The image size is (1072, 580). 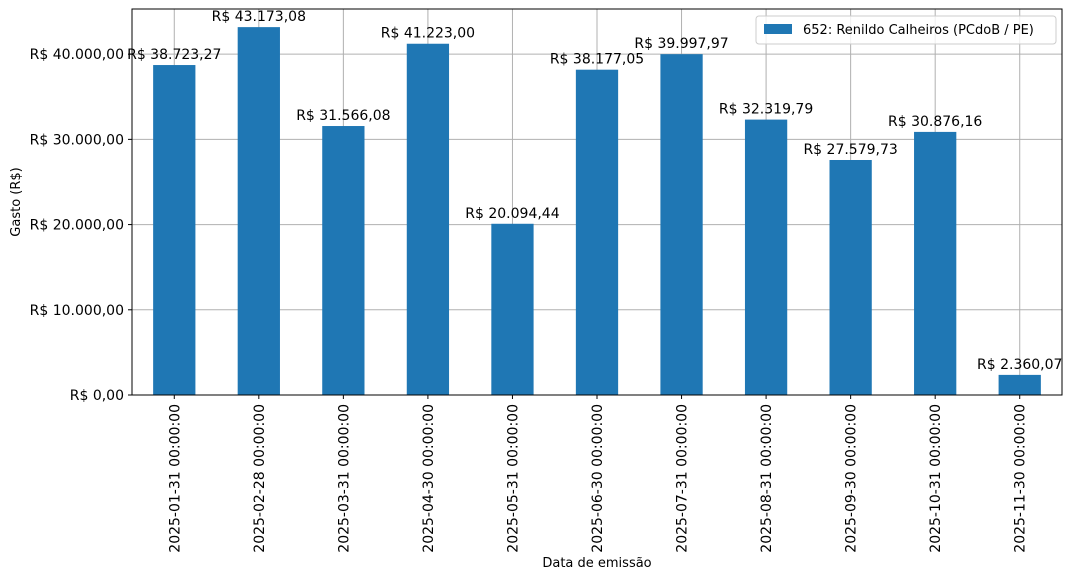 I want to click on x-tick-label: 2025-05-31 00:00:00, so click(x=513, y=478).